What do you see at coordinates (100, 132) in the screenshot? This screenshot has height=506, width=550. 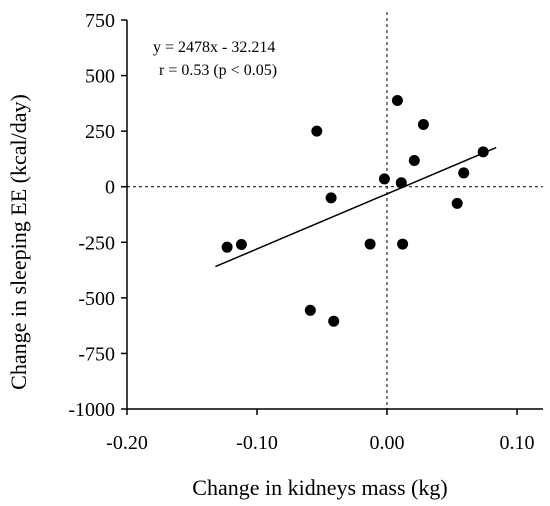 I see `y-tick-label: 250` at bounding box center [100, 132].